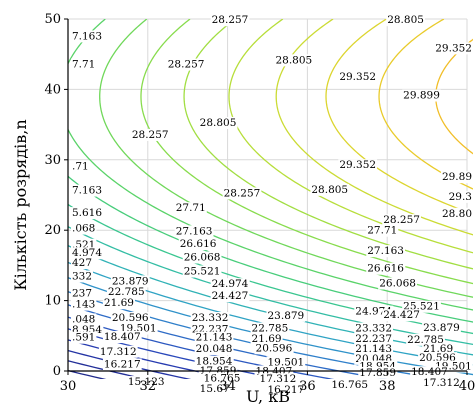  I want to click on x-tick-label: 40, so click(467, 386).